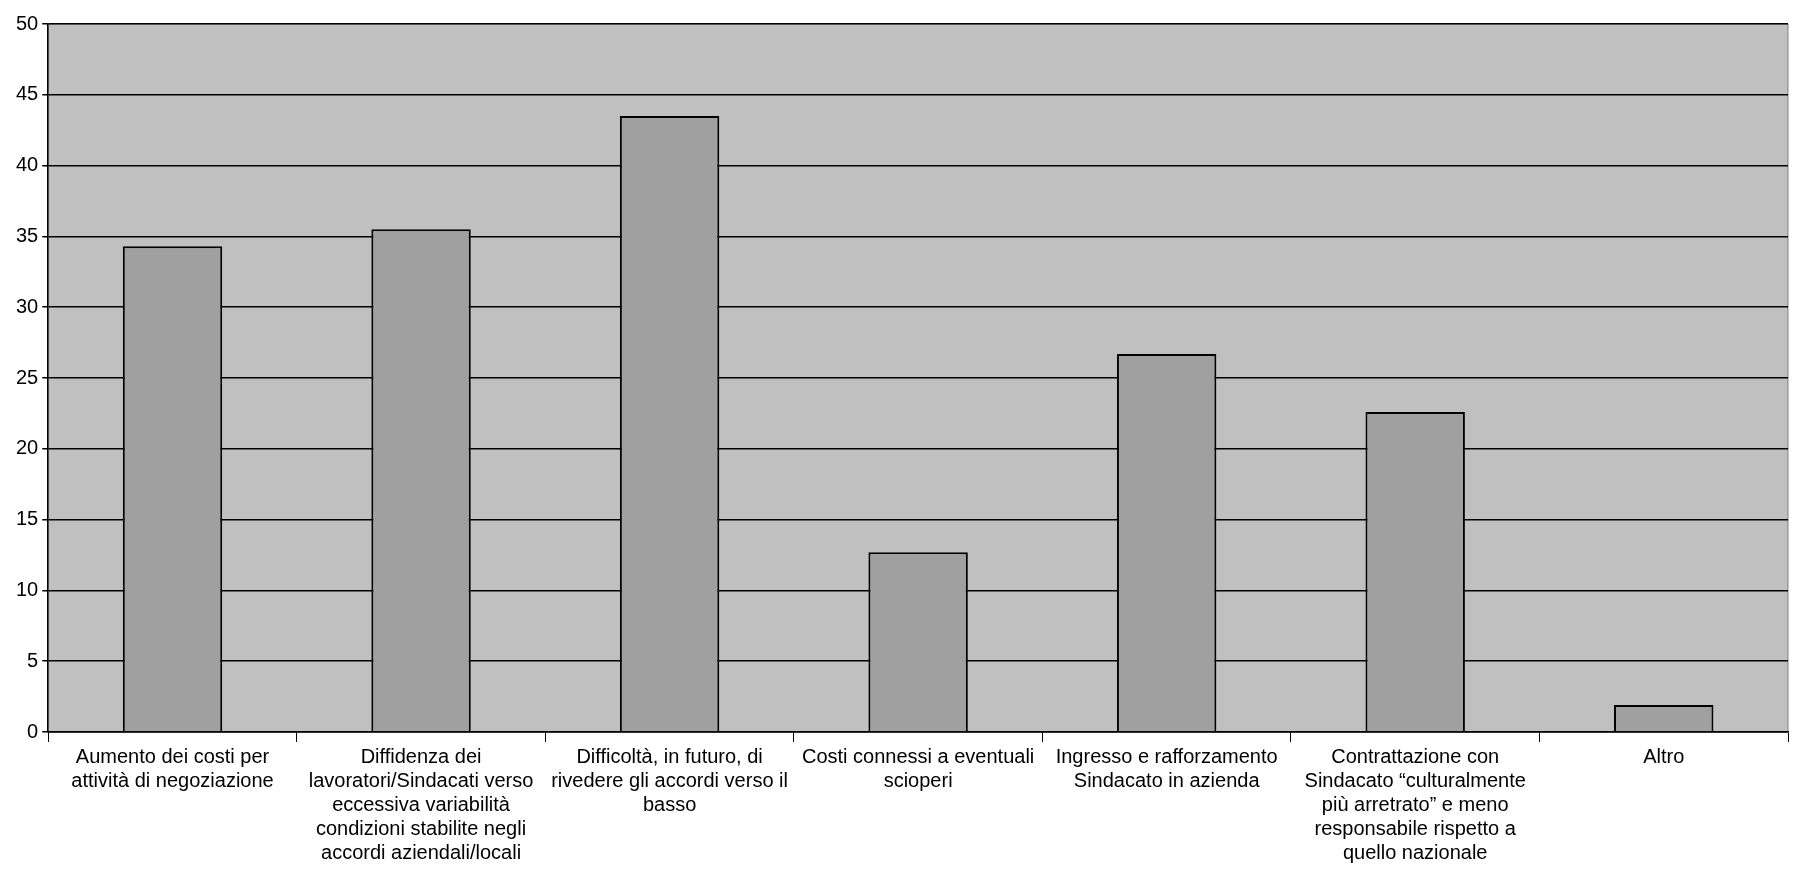 The image size is (1814, 878). I want to click on y-tick-label: 15, so click(27, 518).